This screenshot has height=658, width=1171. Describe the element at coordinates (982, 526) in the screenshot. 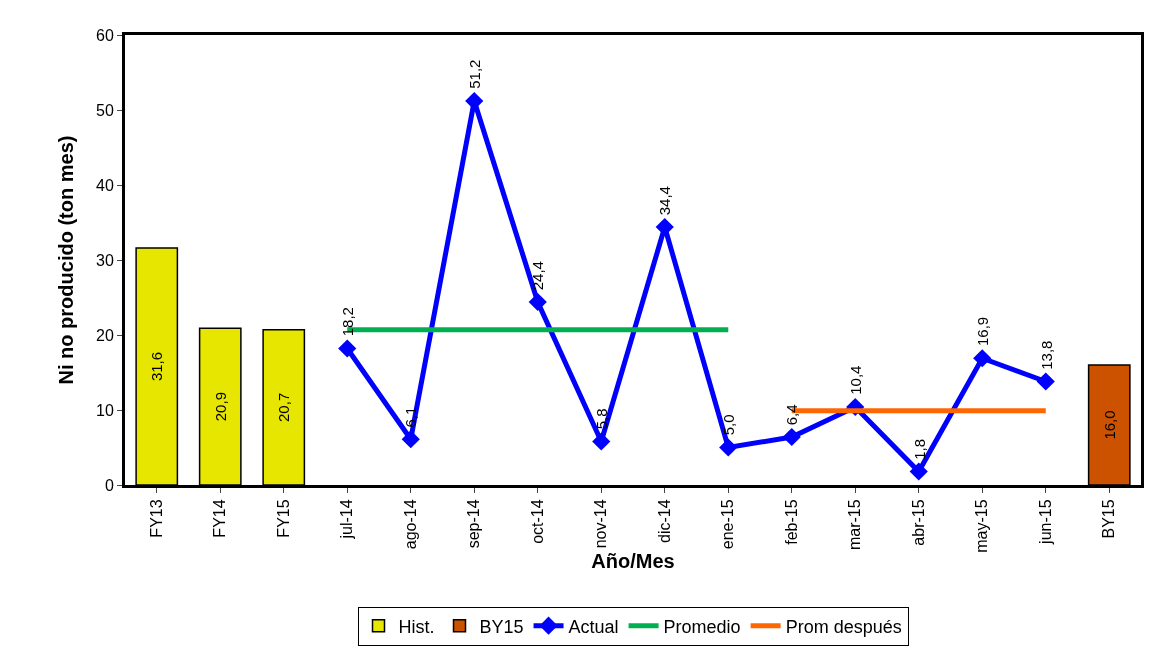

I see `x-tick-label: may-15` at that location.